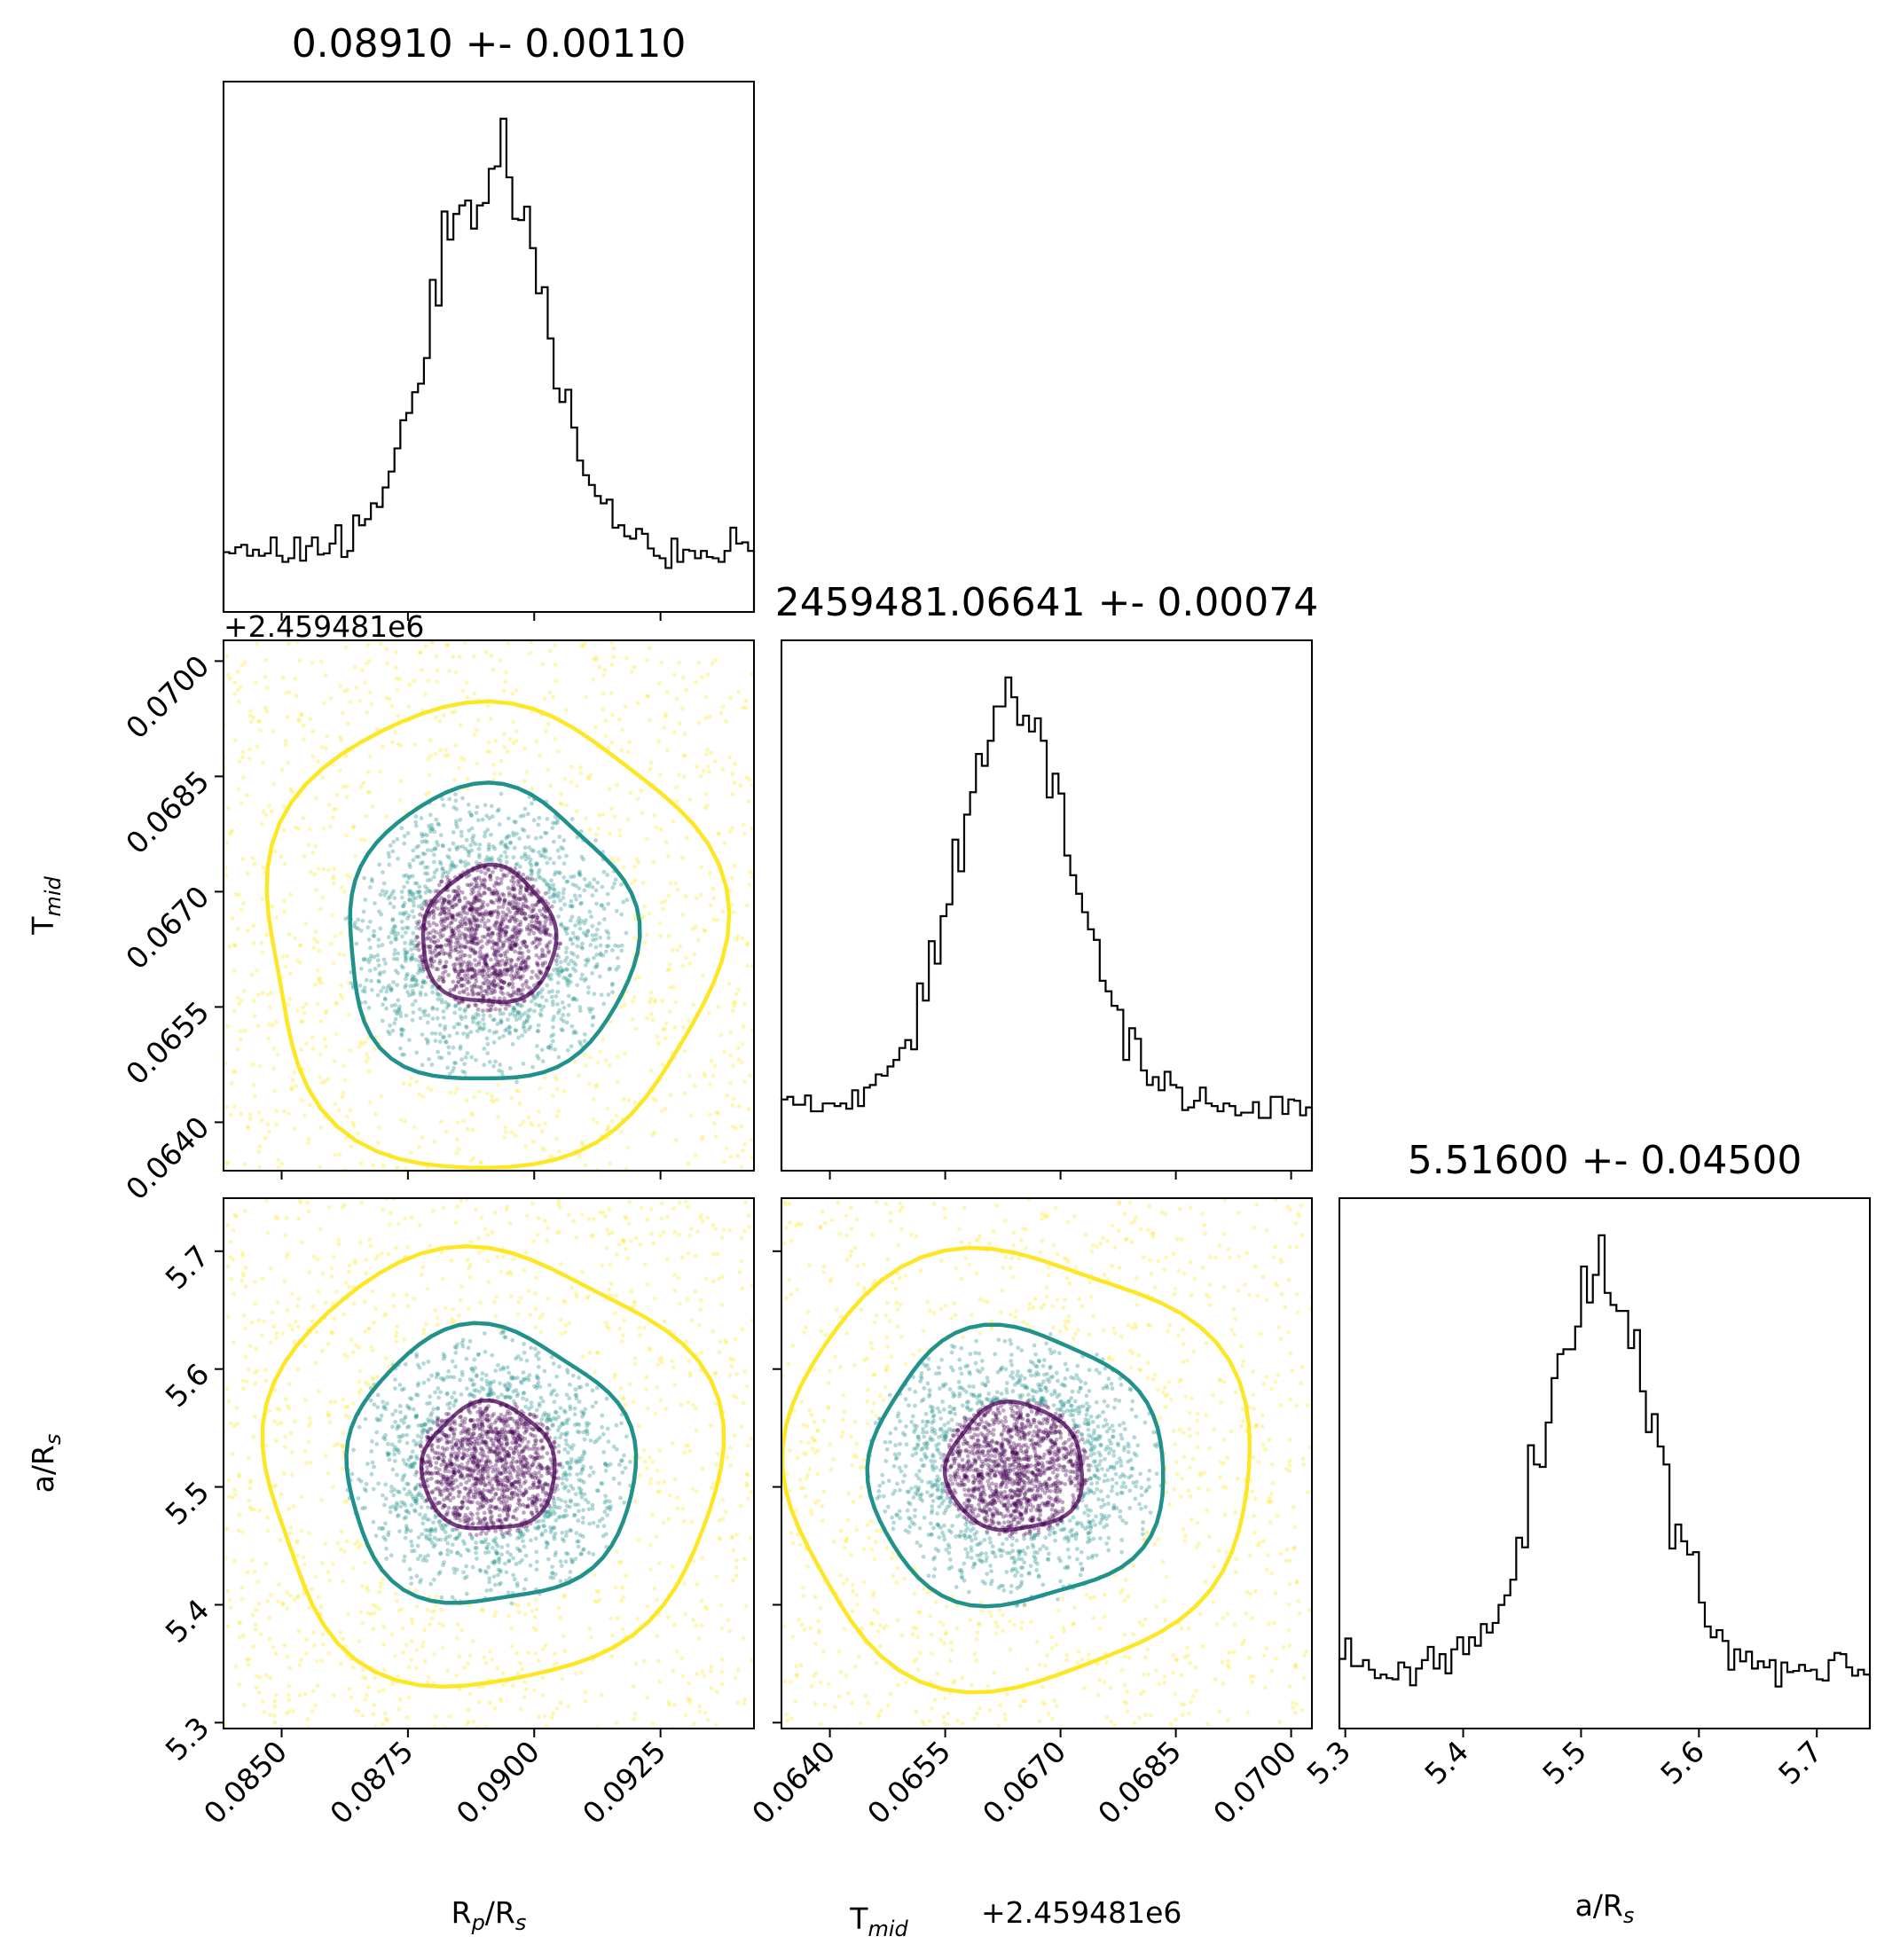 Image resolution: width=1900 pixels, height=1960 pixels. What do you see at coordinates (457, 1482) in the screenshot?
I see `scatter-panel-0-2: 5.35.45.55.65.7` at bounding box center [457, 1482].